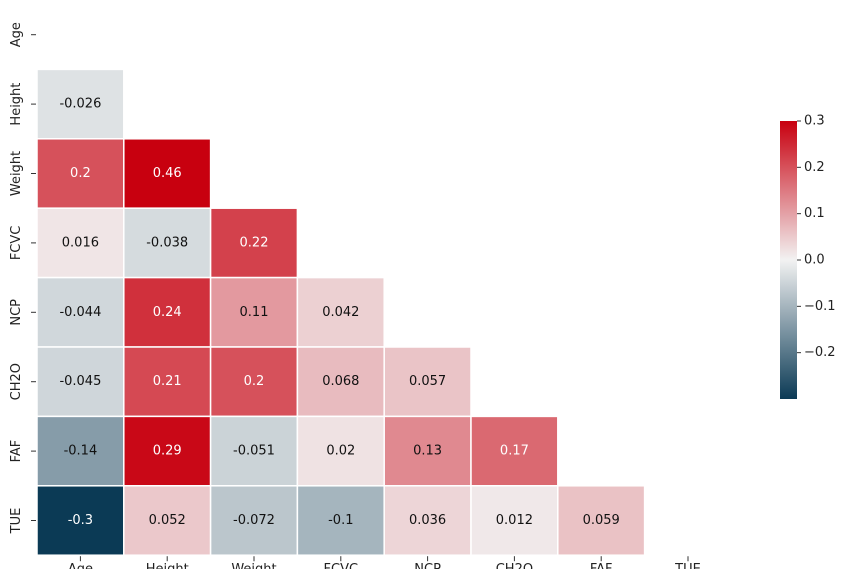 The width and height of the screenshot is (844, 569). I want to click on colorbar-tick-label: 0.2, so click(814, 167).